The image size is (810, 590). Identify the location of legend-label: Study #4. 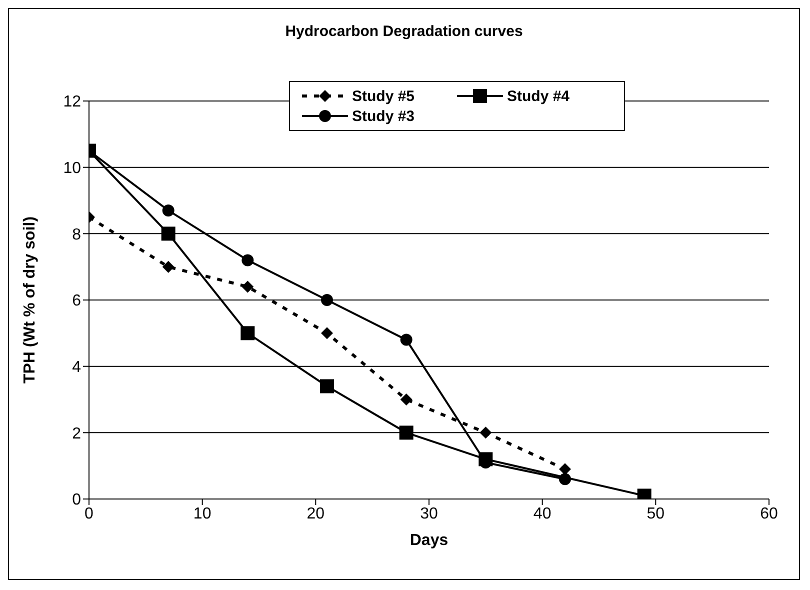
(538, 96).